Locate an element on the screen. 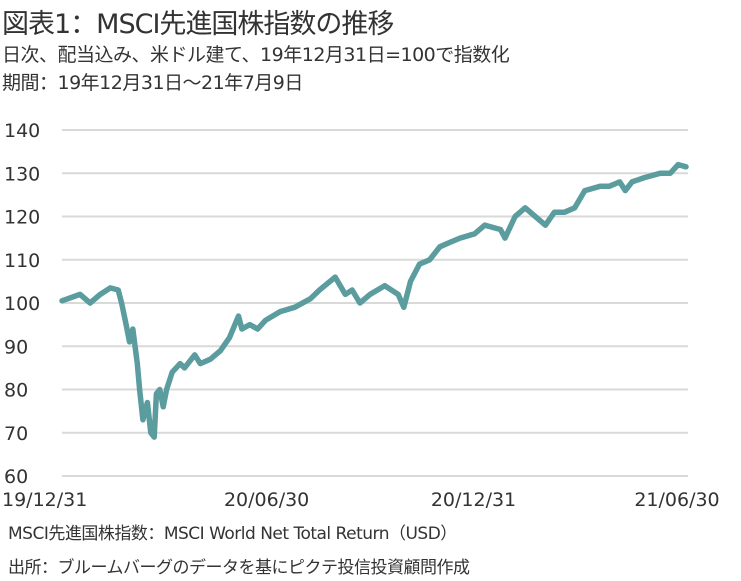 The width and height of the screenshot is (741, 581). y-tick-label: 80 is located at coordinates (16, 391).